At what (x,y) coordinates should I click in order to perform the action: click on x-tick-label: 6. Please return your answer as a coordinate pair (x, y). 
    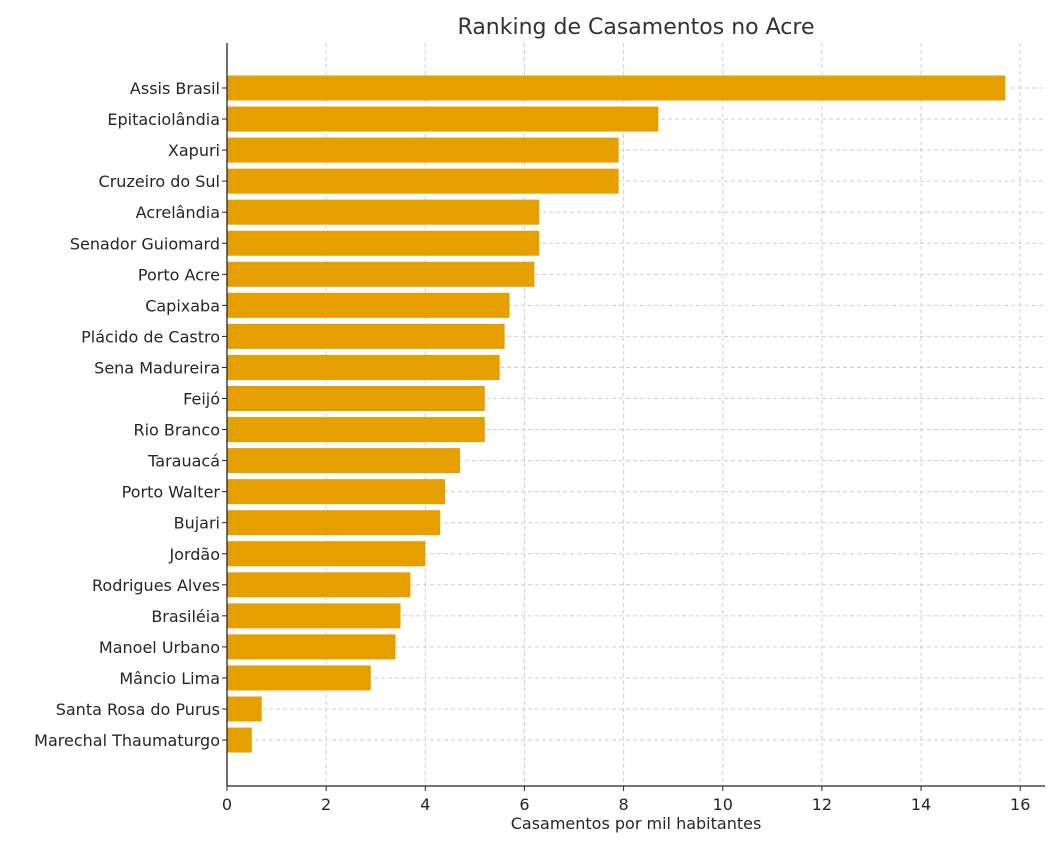
    Looking at the image, I should click on (524, 804).